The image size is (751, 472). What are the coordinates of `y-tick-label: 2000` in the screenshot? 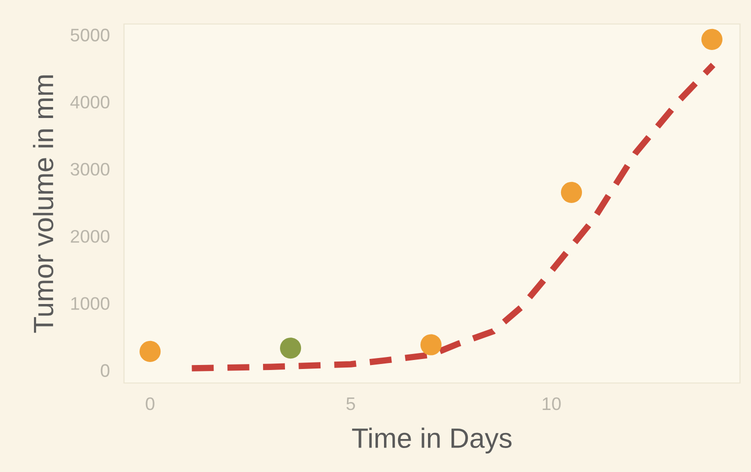 It's located at (90, 236).